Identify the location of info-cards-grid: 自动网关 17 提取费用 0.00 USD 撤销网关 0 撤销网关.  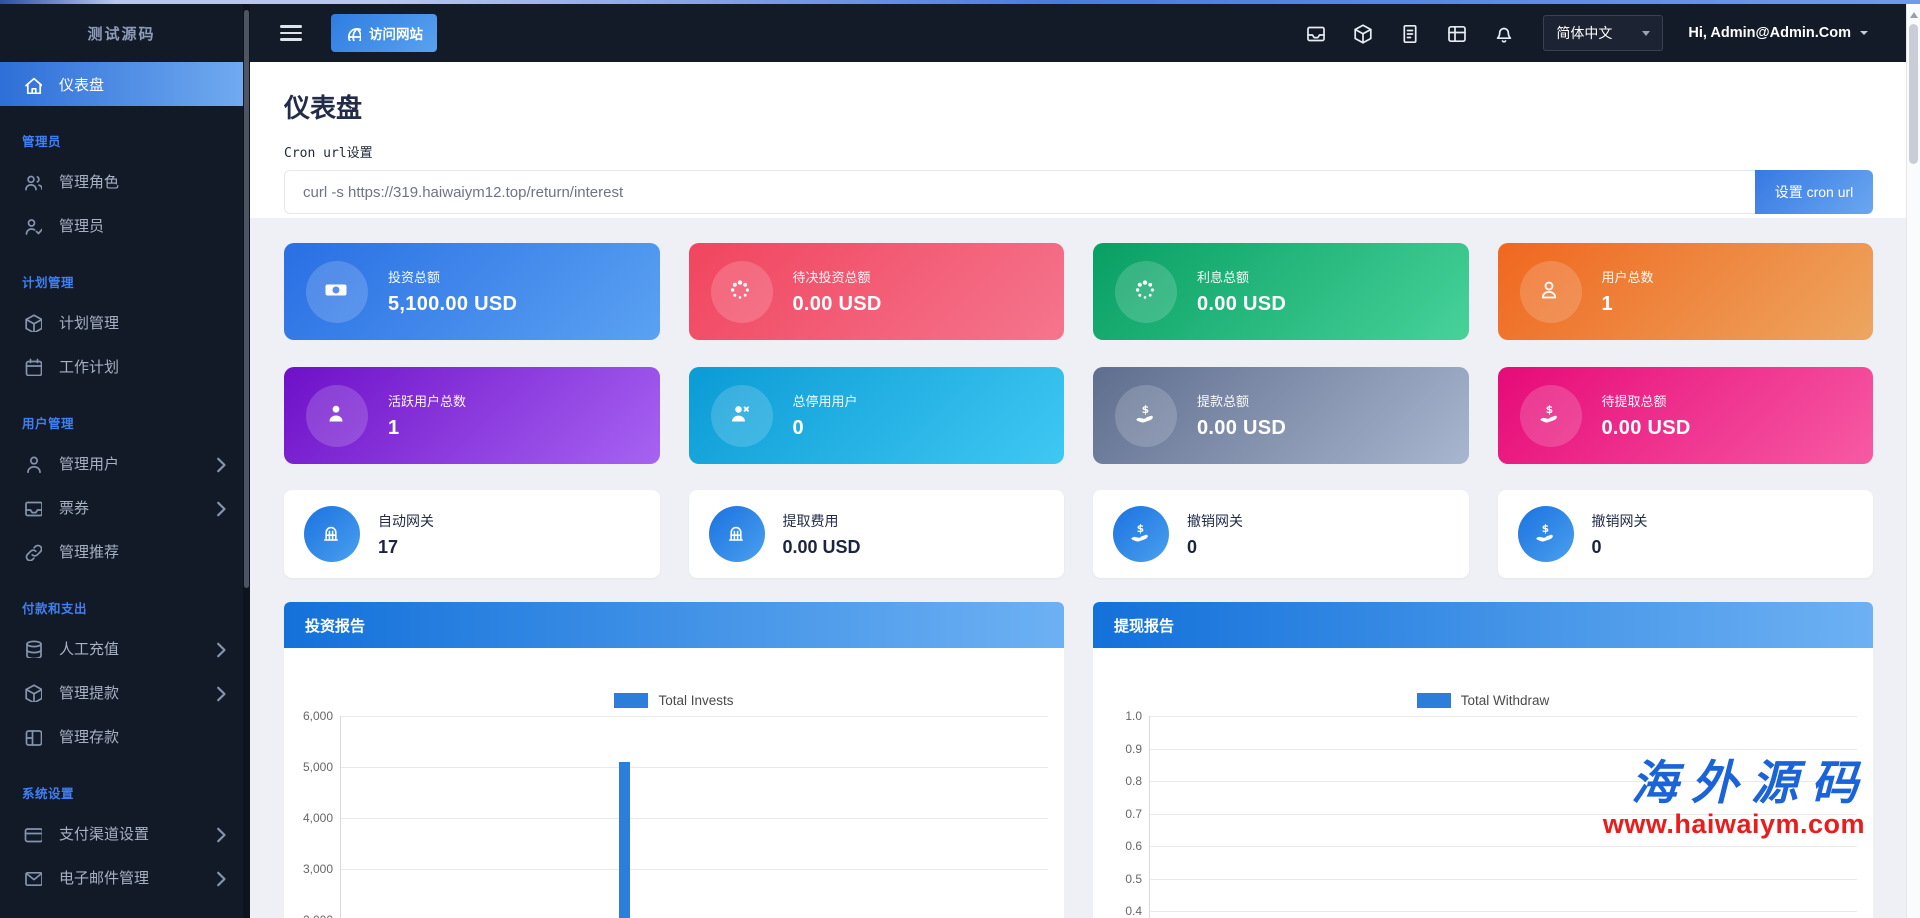
(1078, 534).